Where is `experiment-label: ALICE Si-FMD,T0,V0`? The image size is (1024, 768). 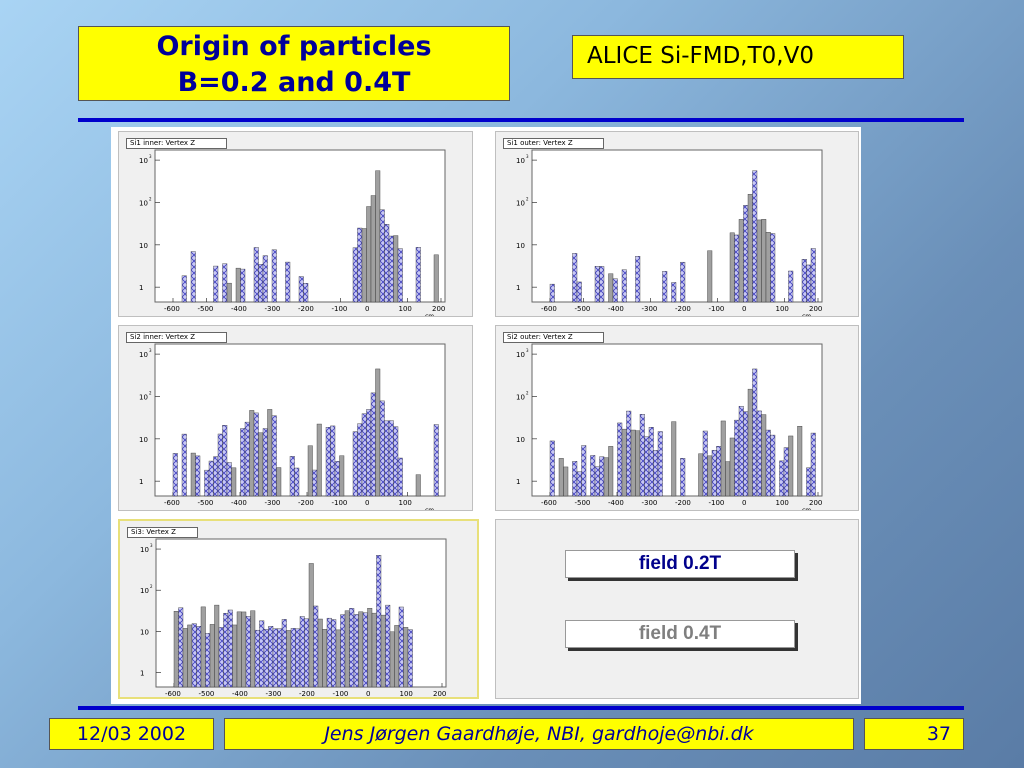
experiment-label: ALICE Si-FMD,T0,V0 is located at coordinates (738, 57).